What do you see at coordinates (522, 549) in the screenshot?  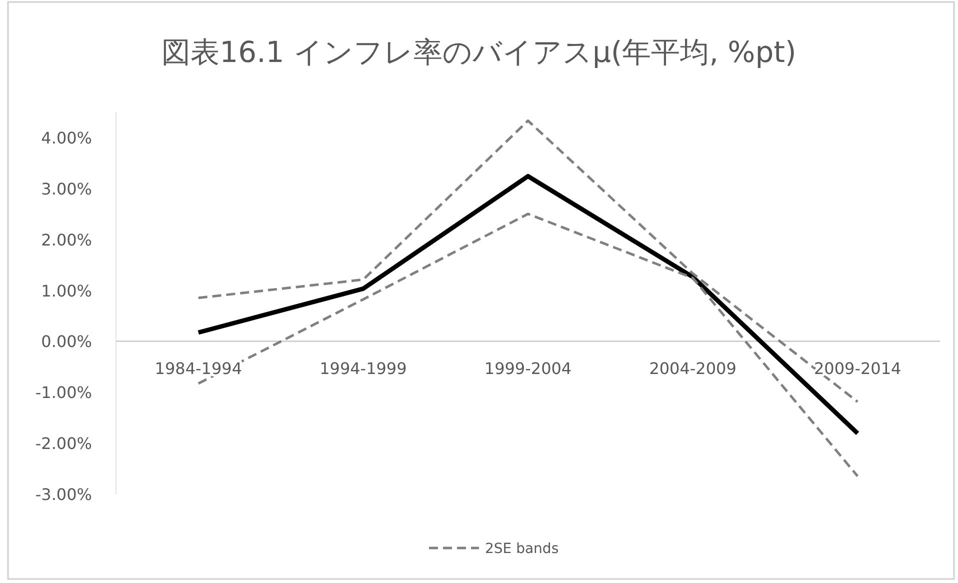 I see `legend-label: 2SE bands` at bounding box center [522, 549].